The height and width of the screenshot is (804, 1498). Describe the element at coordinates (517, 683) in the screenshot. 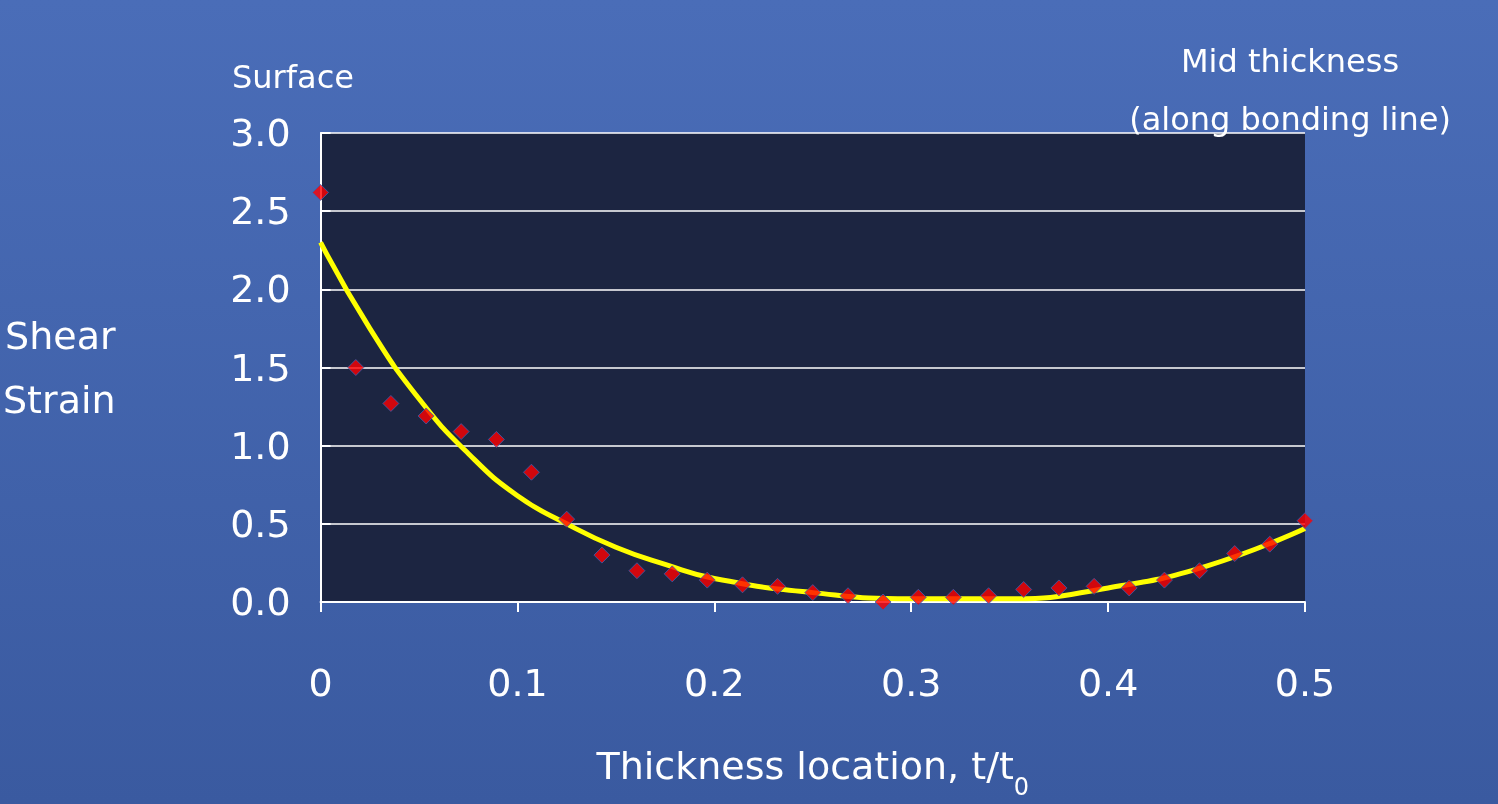

I see `x-tick-label: 0.1` at that location.